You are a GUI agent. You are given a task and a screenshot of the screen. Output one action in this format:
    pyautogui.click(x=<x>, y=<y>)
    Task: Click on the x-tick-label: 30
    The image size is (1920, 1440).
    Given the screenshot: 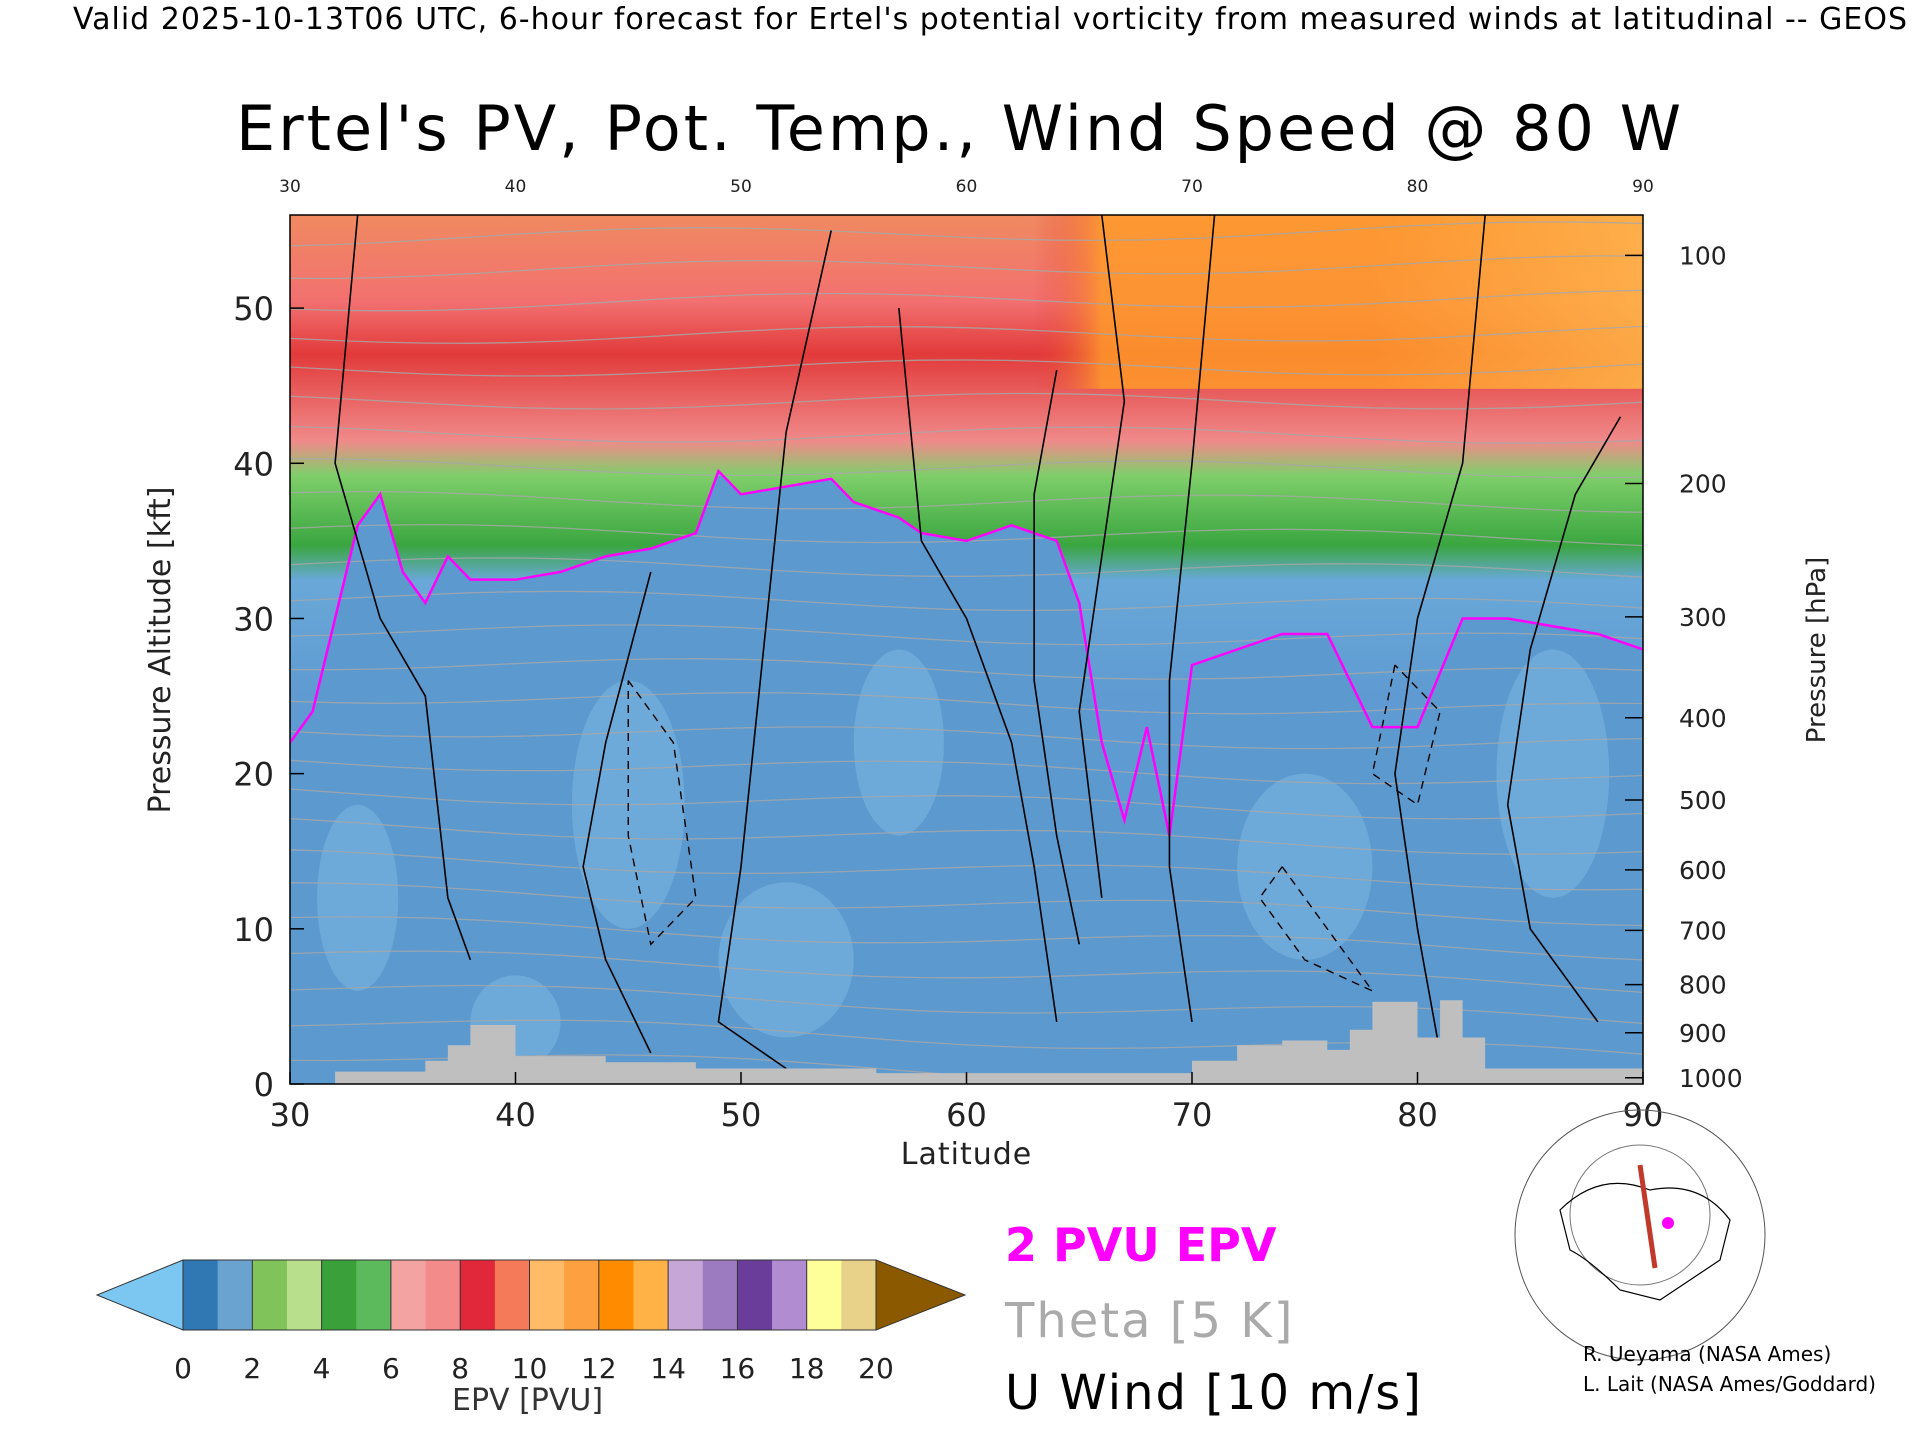 What is the action you would take?
    pyautogui.click(x=290, y=1115)
    